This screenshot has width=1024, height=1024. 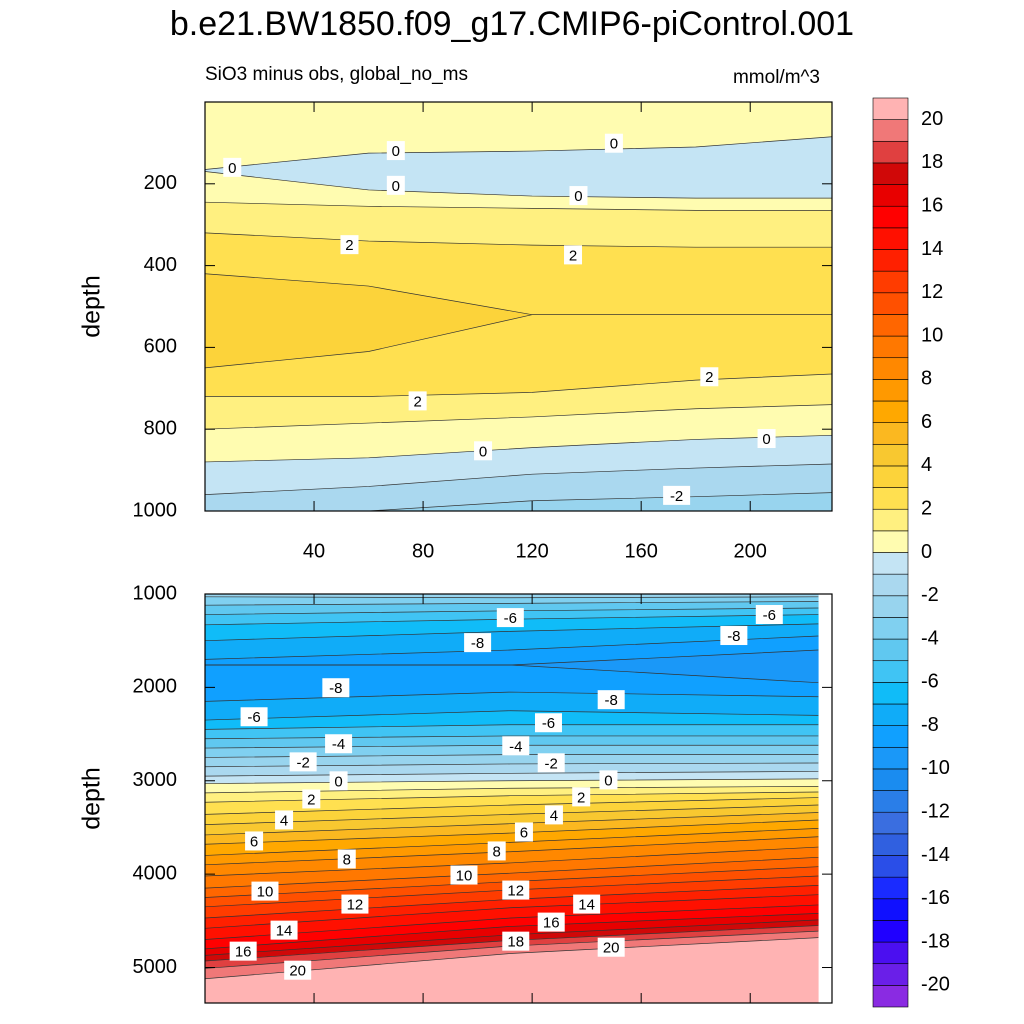 What do you see at coordinates (750, 551) in the screenshot?
I see `x-tick-label: 200` at bounding box center [750, 551].